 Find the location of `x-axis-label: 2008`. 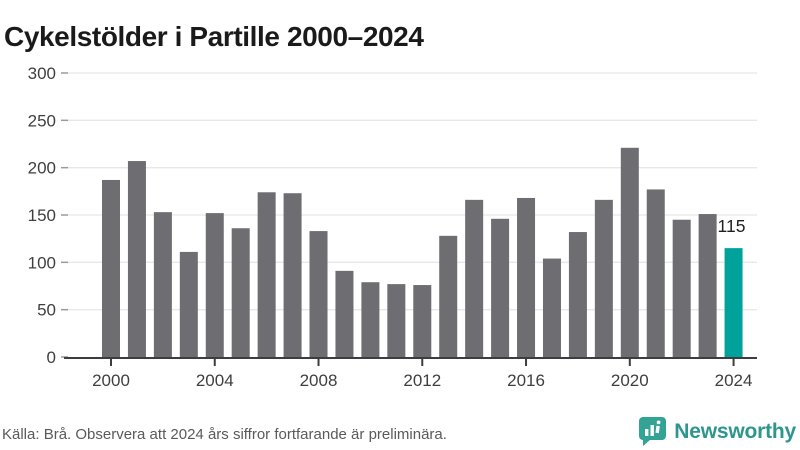

x-axis-label: 2008 is located at coordinates (319, 380).